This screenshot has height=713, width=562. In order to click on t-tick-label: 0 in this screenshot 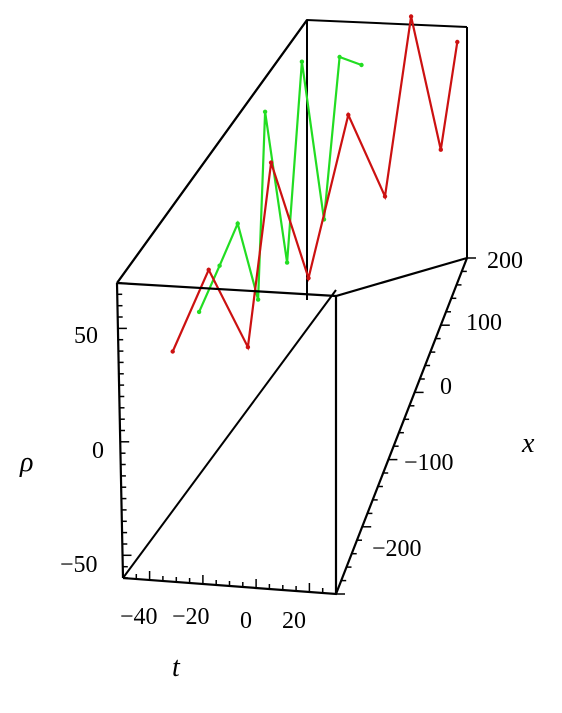, I will do `click(246, 621)`.